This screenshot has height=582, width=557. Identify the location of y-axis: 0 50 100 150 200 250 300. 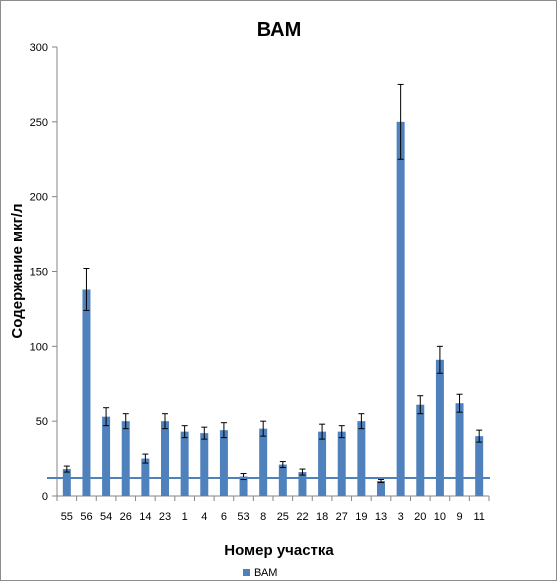
(44, 272).